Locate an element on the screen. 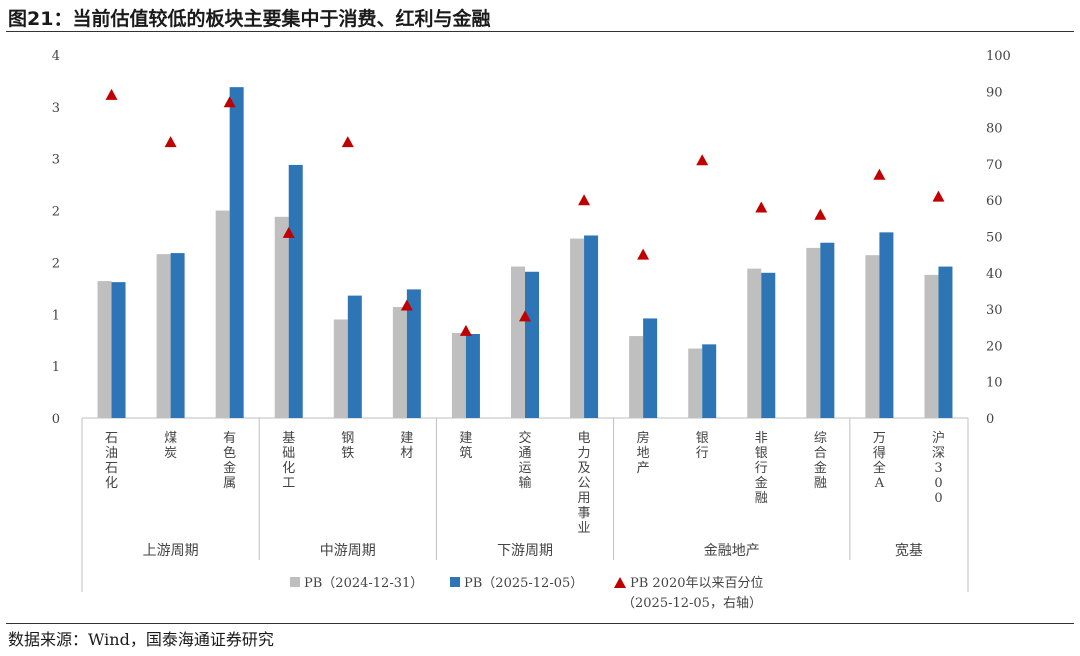  y-right-tick-label: 10 is located at coordinates (994, 383).